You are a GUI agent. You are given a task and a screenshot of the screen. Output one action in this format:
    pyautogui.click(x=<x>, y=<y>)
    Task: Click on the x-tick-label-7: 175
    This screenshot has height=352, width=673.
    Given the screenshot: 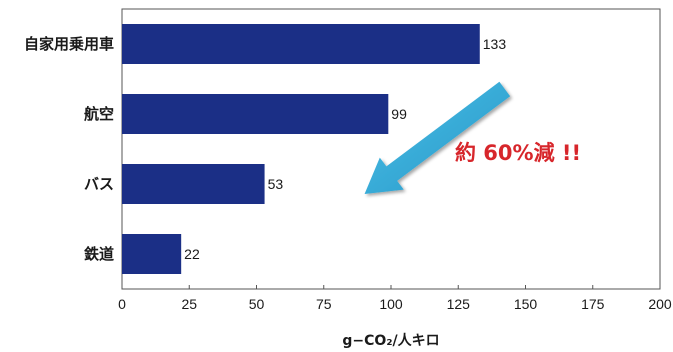 What is the action you would take?
    pyautogui.click(x=593, y=304)
    